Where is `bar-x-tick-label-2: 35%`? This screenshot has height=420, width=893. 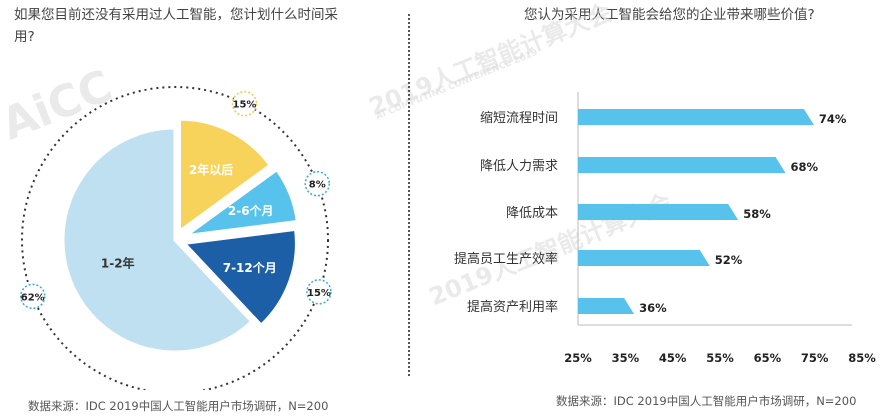
bar-x-tick-label-2: 35% is located at coordinates (626, 358).